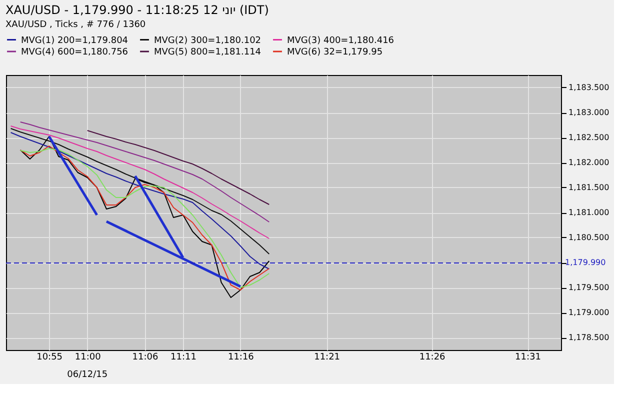  What do you see at coordinates (183, 357) in the screenshot?
I see `x-tick-label: 11:11` at bounding box center [183, 357].